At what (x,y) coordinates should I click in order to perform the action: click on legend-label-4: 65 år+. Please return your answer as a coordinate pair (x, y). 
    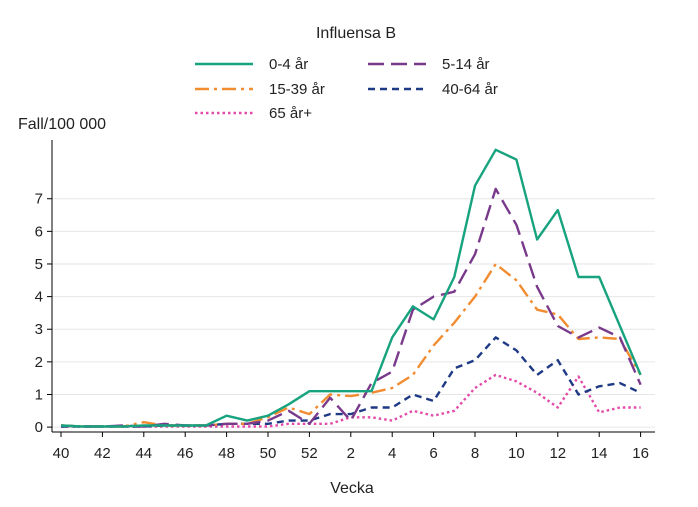
    Looking at the image, I should click on (290, 113).